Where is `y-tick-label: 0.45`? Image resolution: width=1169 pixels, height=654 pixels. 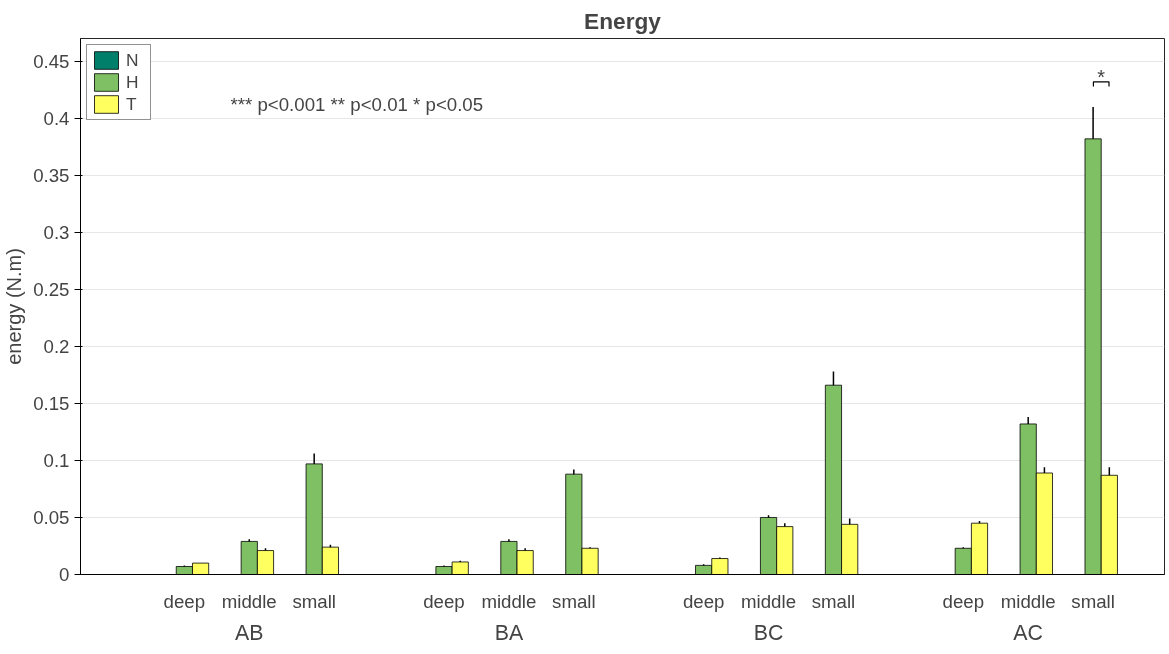 y-tick-label: 0.45 is located at coordinates (51, 61).